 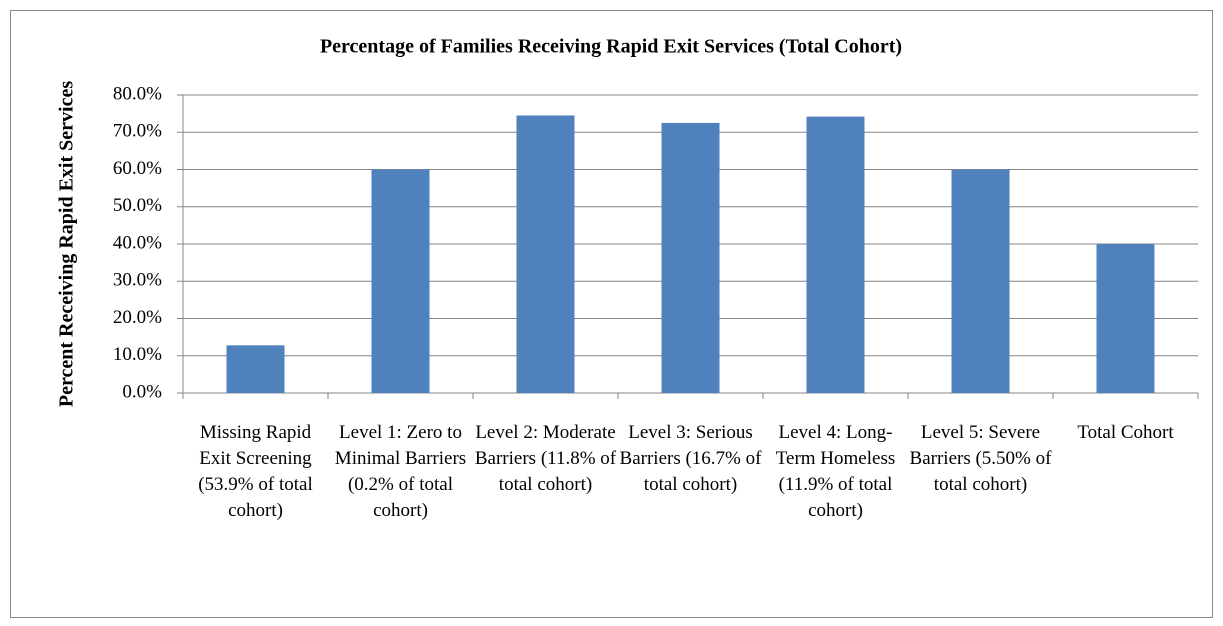 What do you see at coordinates (1125, 432) in the screenshot?
I see `x-tick-label: Total Cohort` at bounding box center [1125, 432].